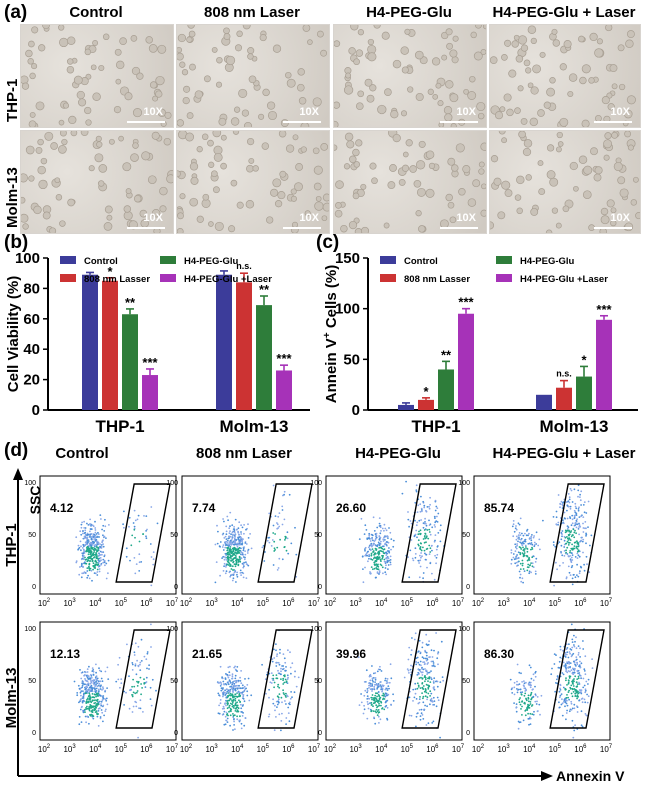 The width and height of the screenshot is (650, 786). I want to click on flow-row-label: Molm-13, so click(11, 698).